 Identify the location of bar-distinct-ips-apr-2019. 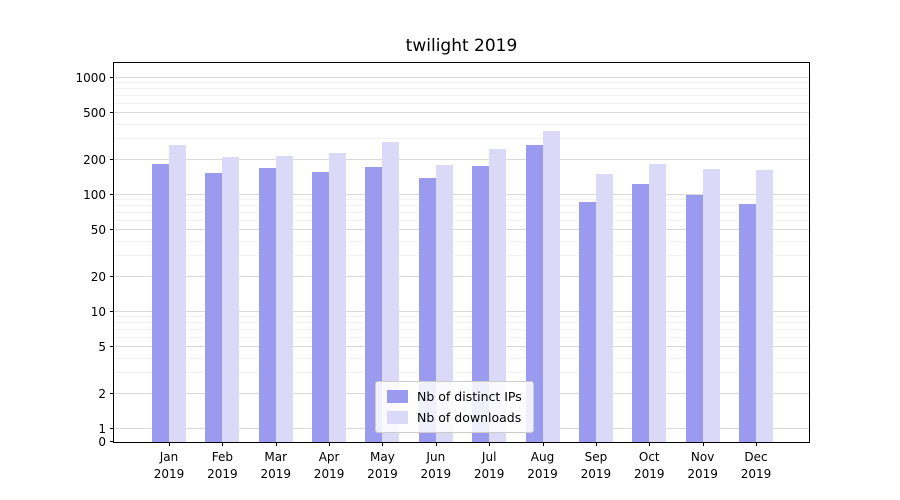
(321, 306).